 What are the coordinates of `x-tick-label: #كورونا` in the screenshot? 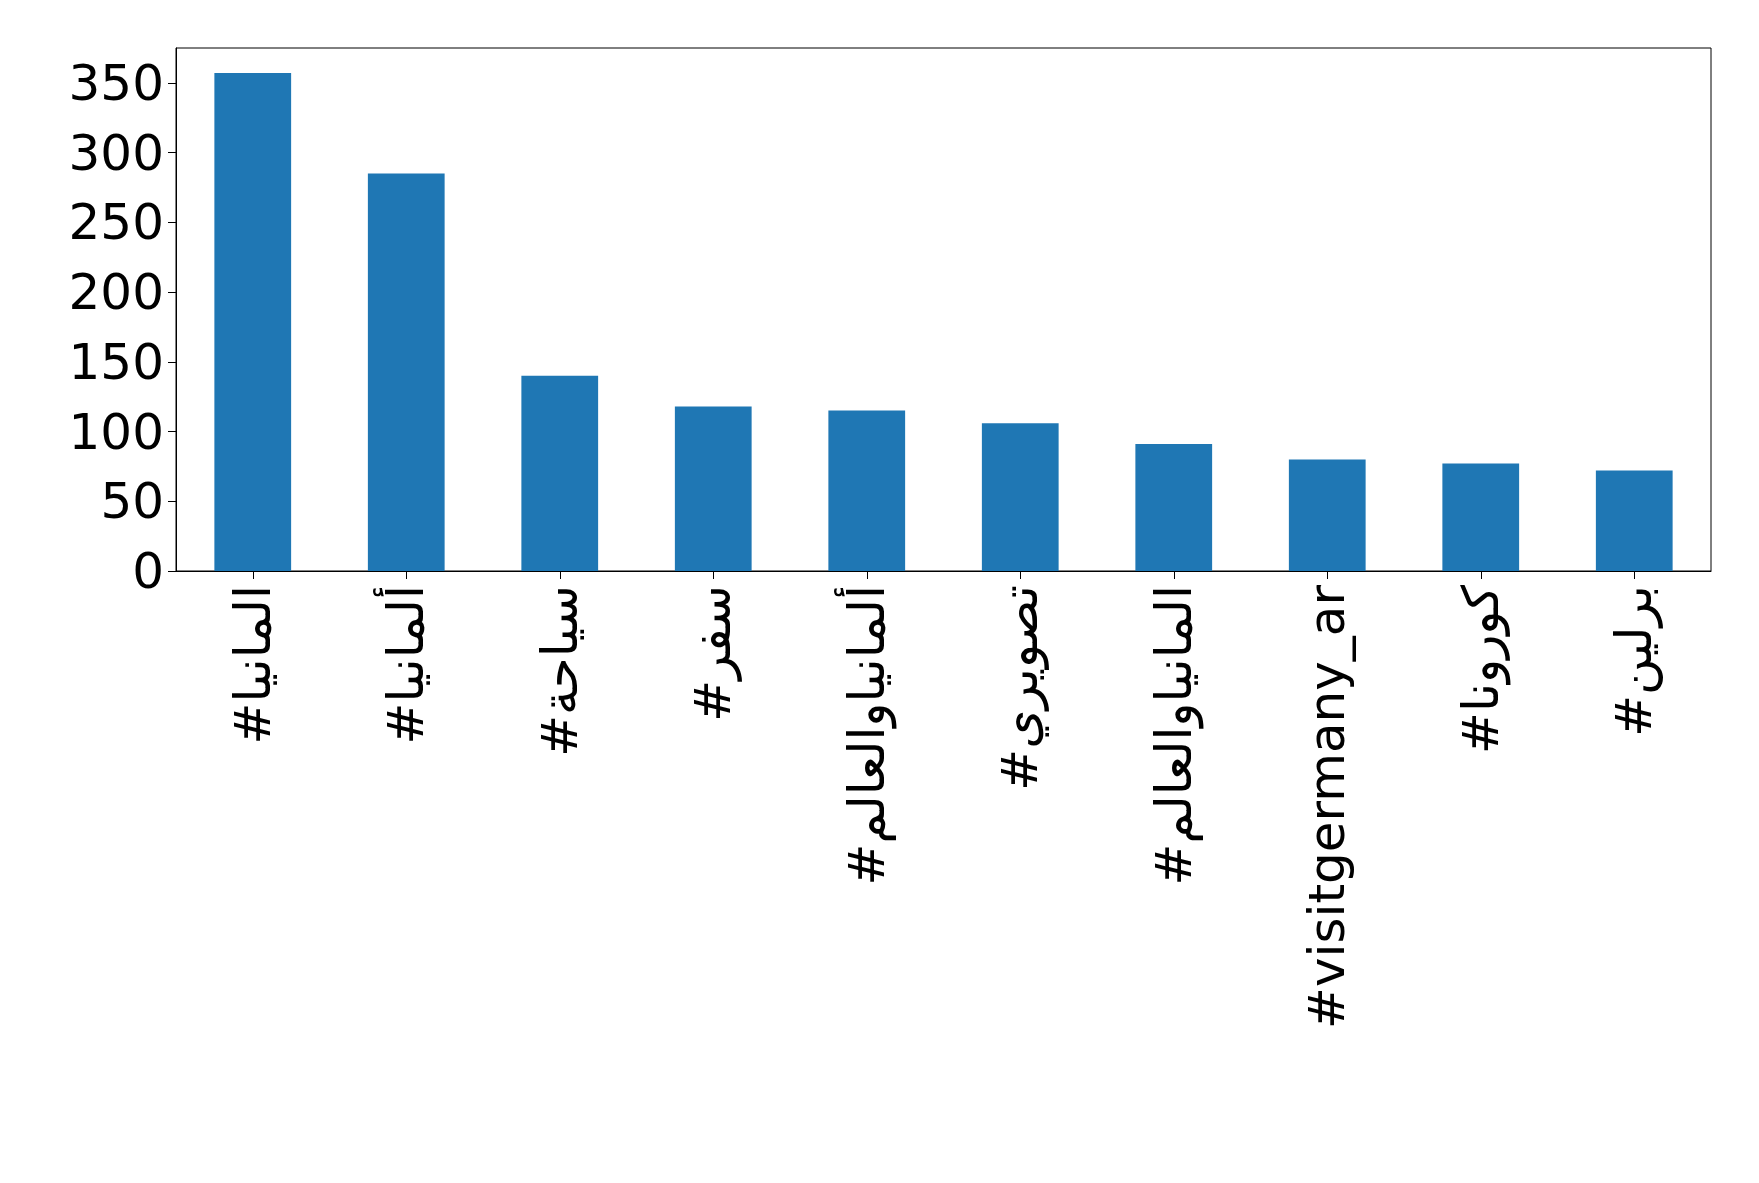 It's located at (1481, 669).